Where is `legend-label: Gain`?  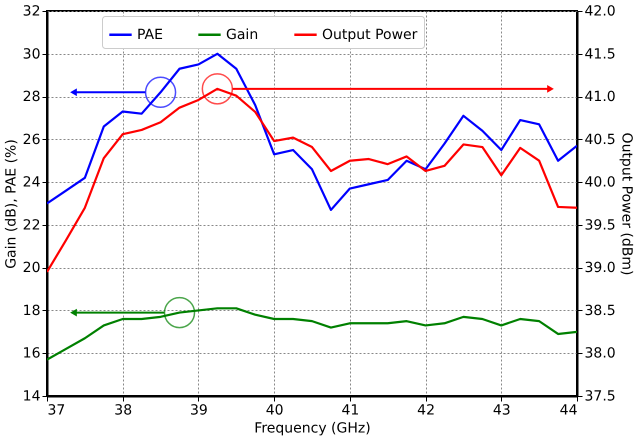
legend-label: Gain is located at coordinates (242, 34).